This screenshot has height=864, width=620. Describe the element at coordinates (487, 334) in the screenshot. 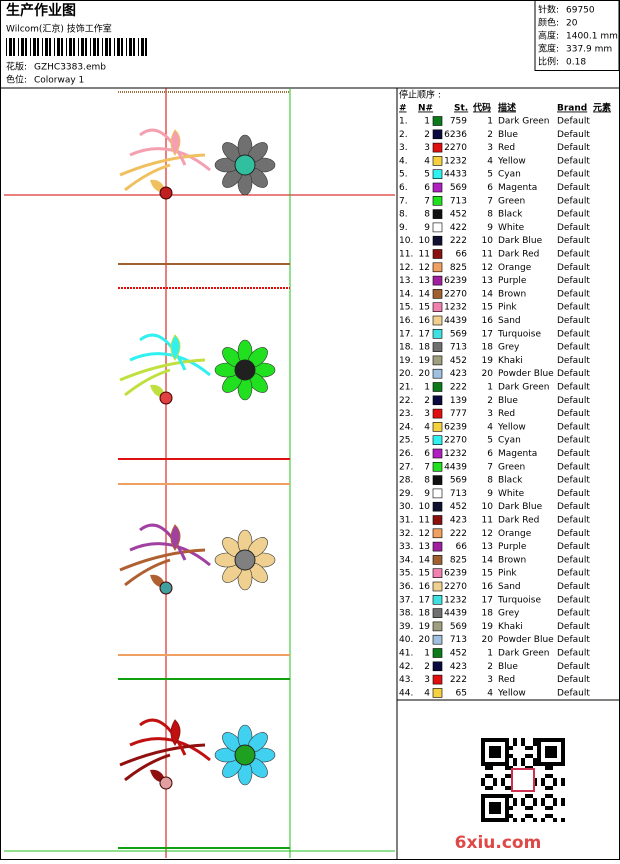

I see `code: 17` at that location.